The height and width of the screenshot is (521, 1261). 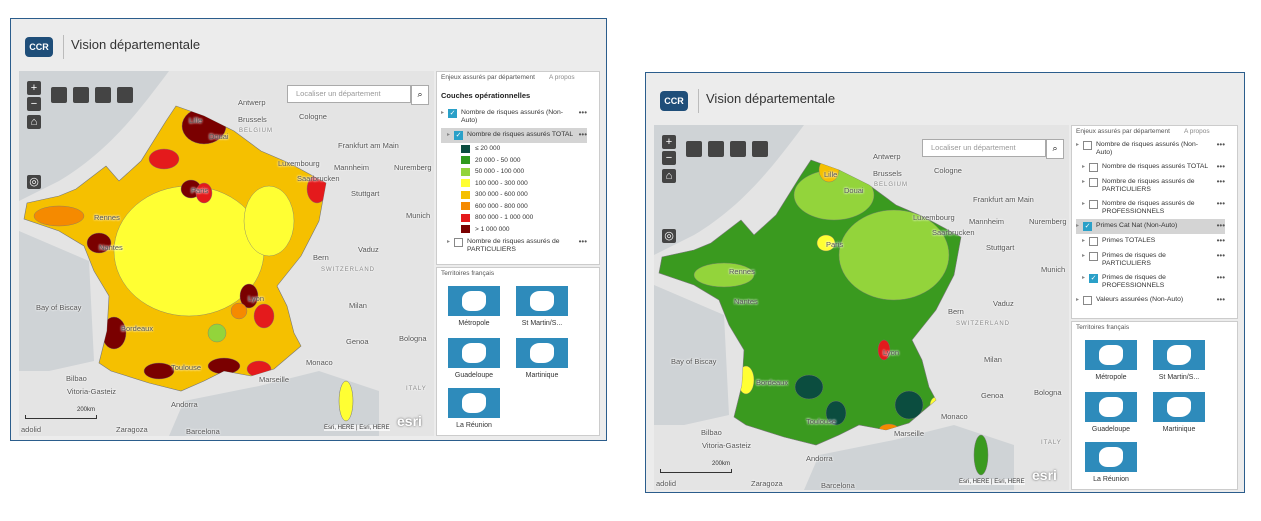 What do you see at coordinates (1044, 475) in the screenshot?
I see `esri-logo: esri` at bounding box center [1044, 475].